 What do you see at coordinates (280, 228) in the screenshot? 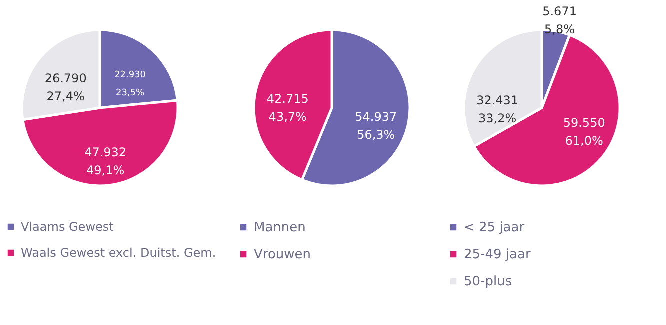
I see `legend-label: Mannen` at bounding box center [280, 228].